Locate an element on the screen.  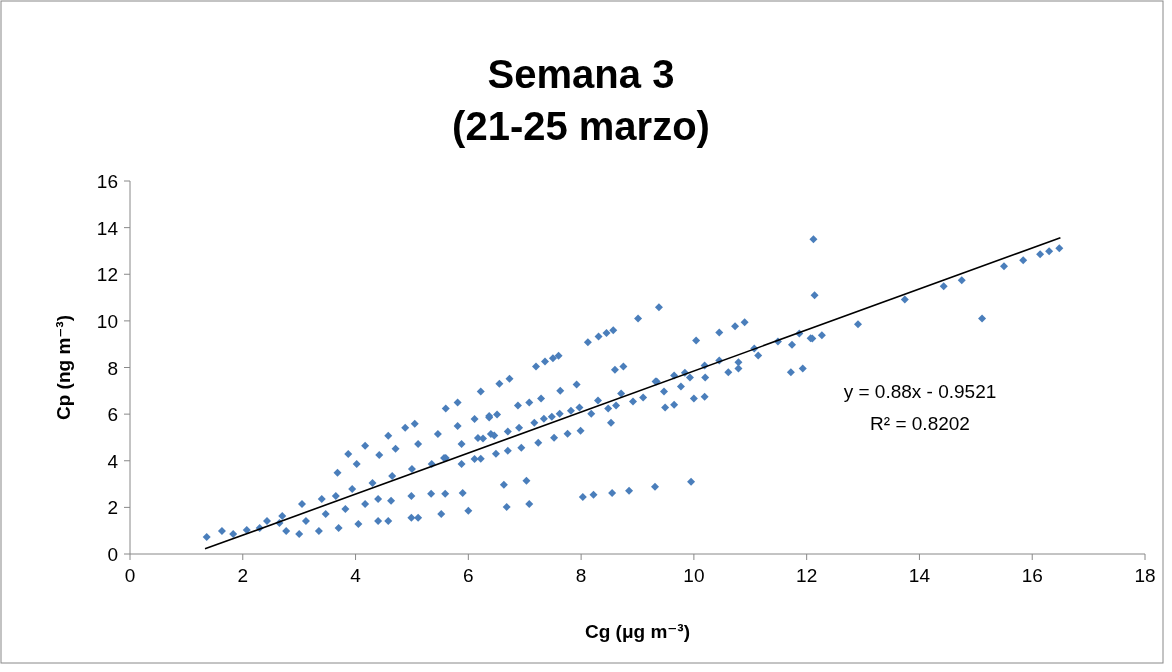
x-axis-title: Cg (μg m⁻³) is located at coordinates (637, 631).